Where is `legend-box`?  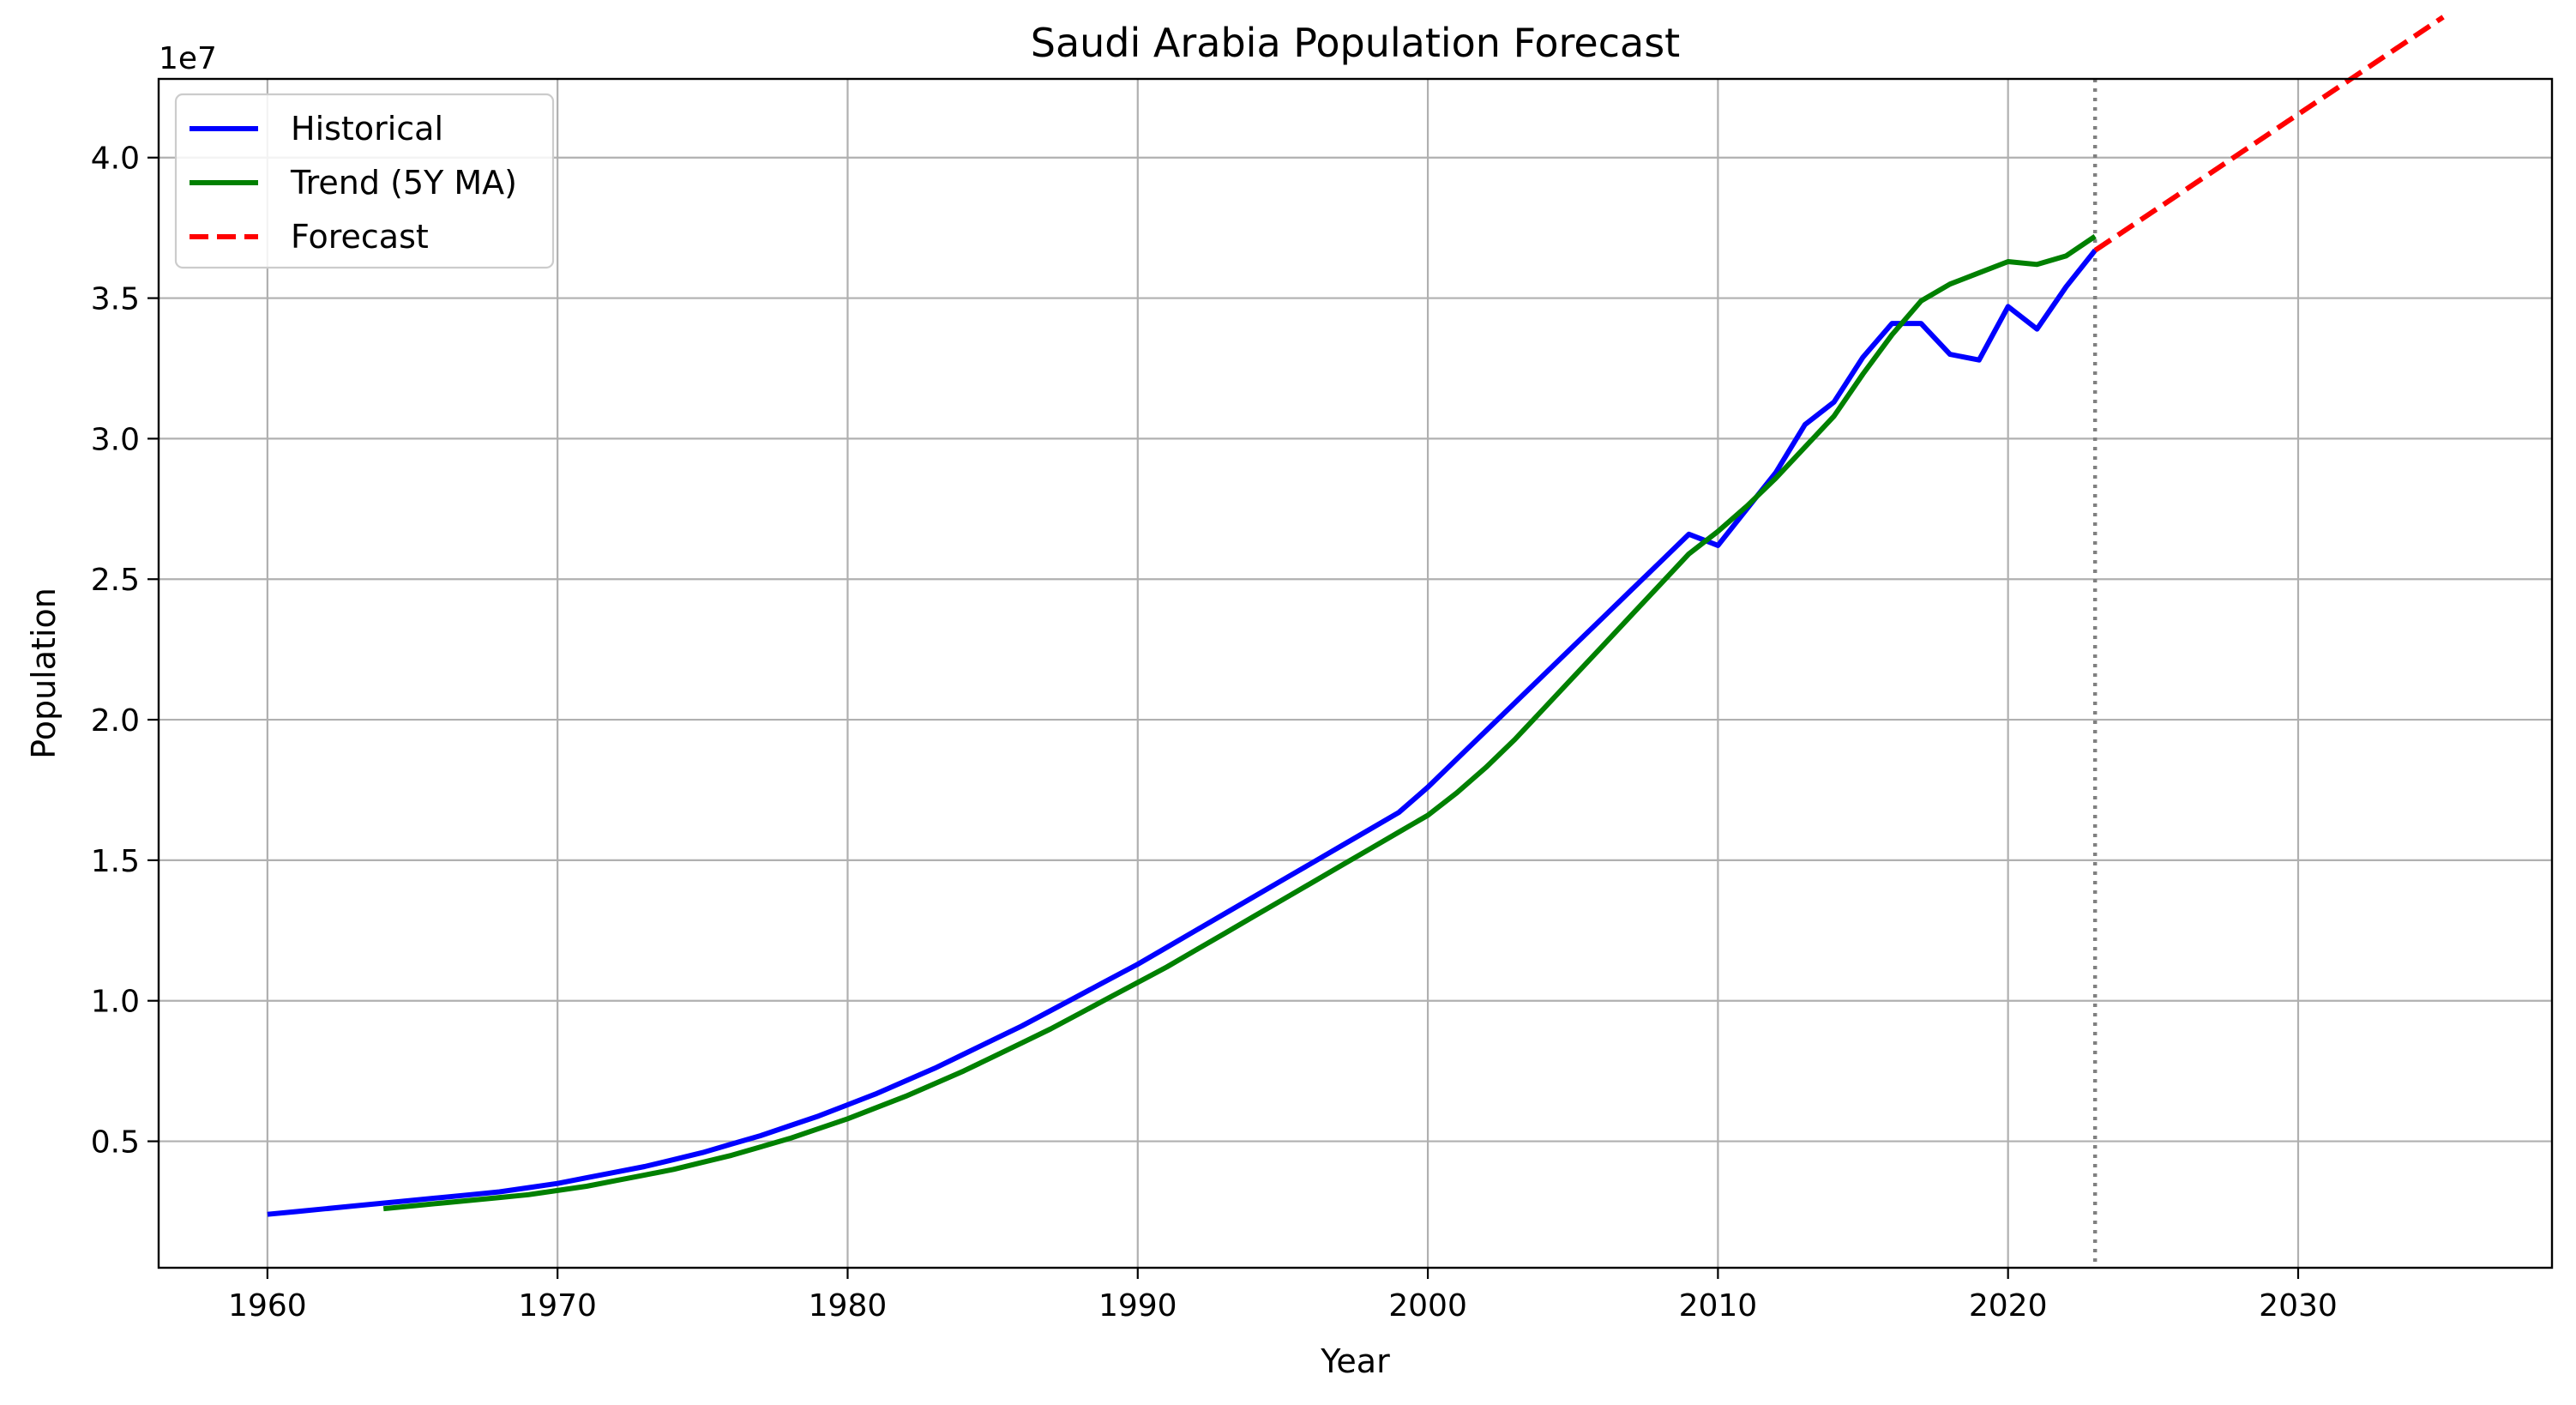 legend-box is located at coordinates (364, 181).